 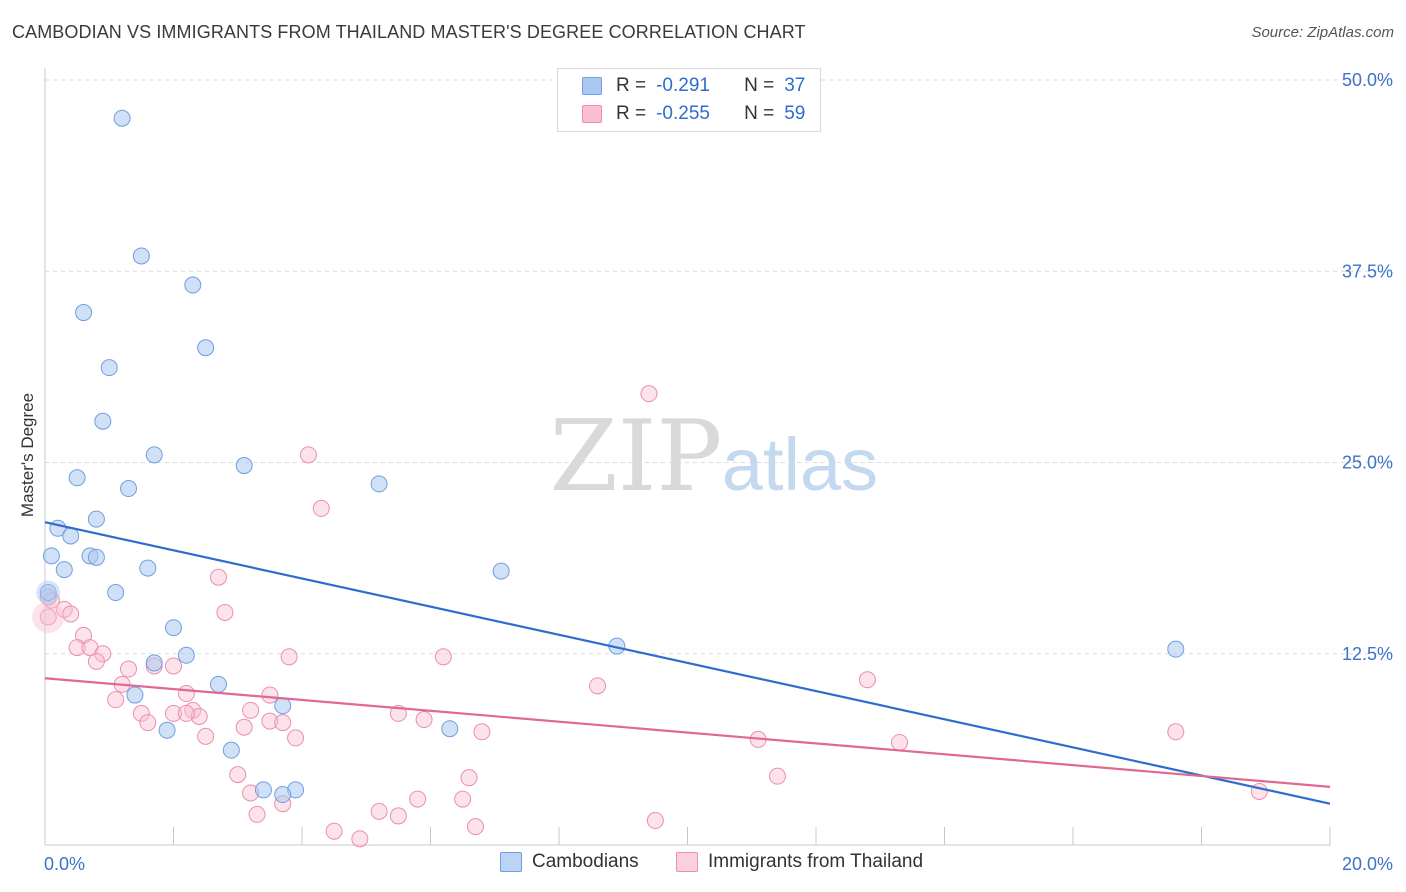 I want to click on legend-row-thailand: R = -0.255 N = 59, so click(x=681, y=114).